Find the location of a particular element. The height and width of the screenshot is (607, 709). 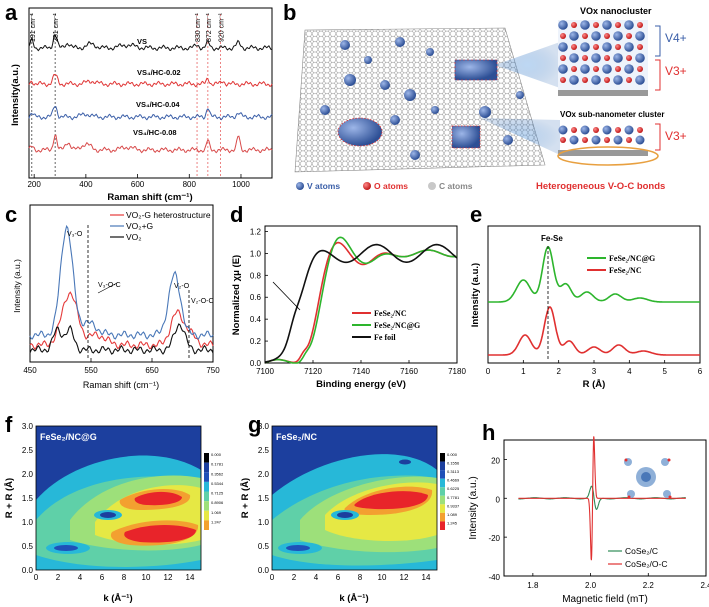

heatmap-title-f: FeSe₂/NC@G is located at coordinates (68, 437).